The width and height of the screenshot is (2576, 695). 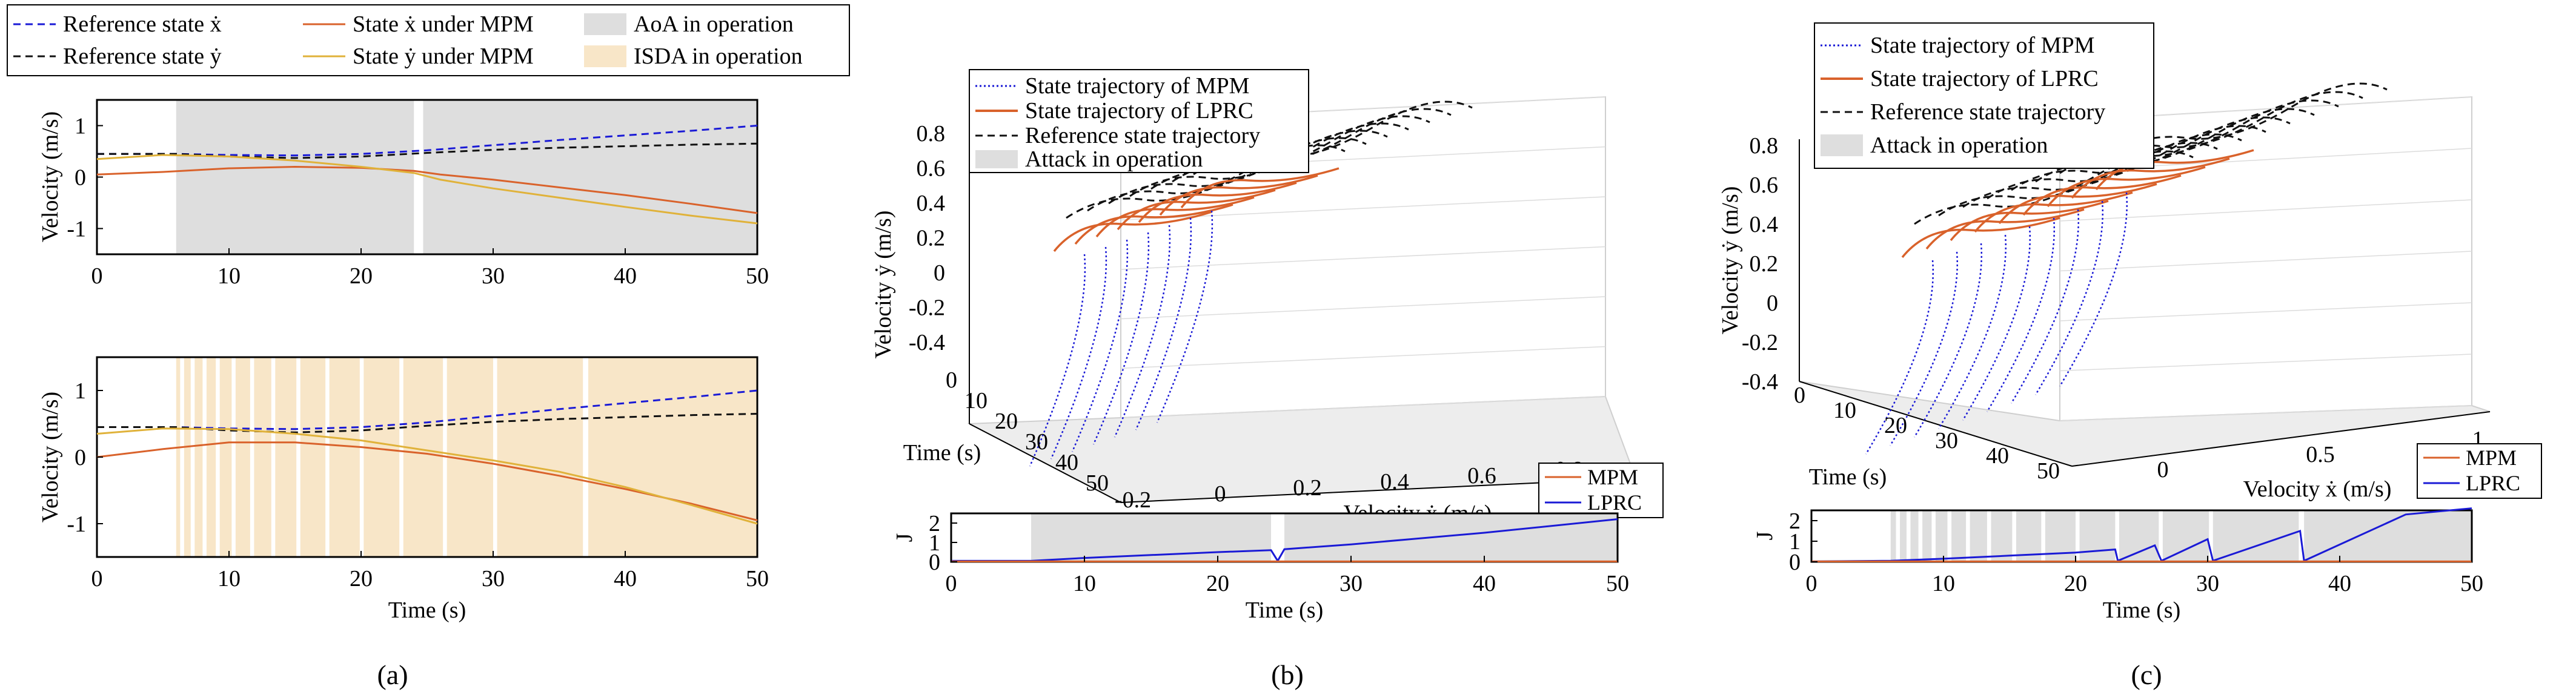 What do you see at coordinates (1760, 342) in the screenshot?
I see `y-tick-label: -0.2` at bounding box center [1760, 342].